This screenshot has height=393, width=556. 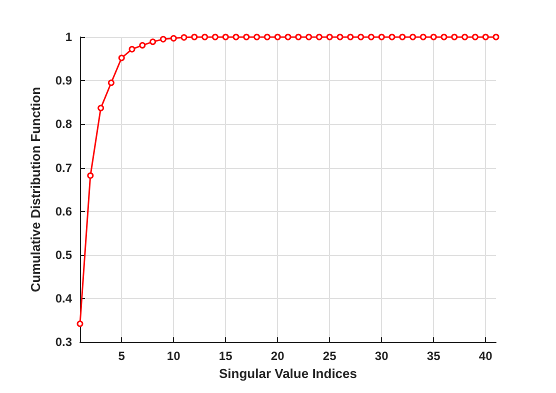 What do you see at coordinates (63, 211) in the screenshot?
I see `y-tick-label: 0.6` at bounding box center [63, 211].